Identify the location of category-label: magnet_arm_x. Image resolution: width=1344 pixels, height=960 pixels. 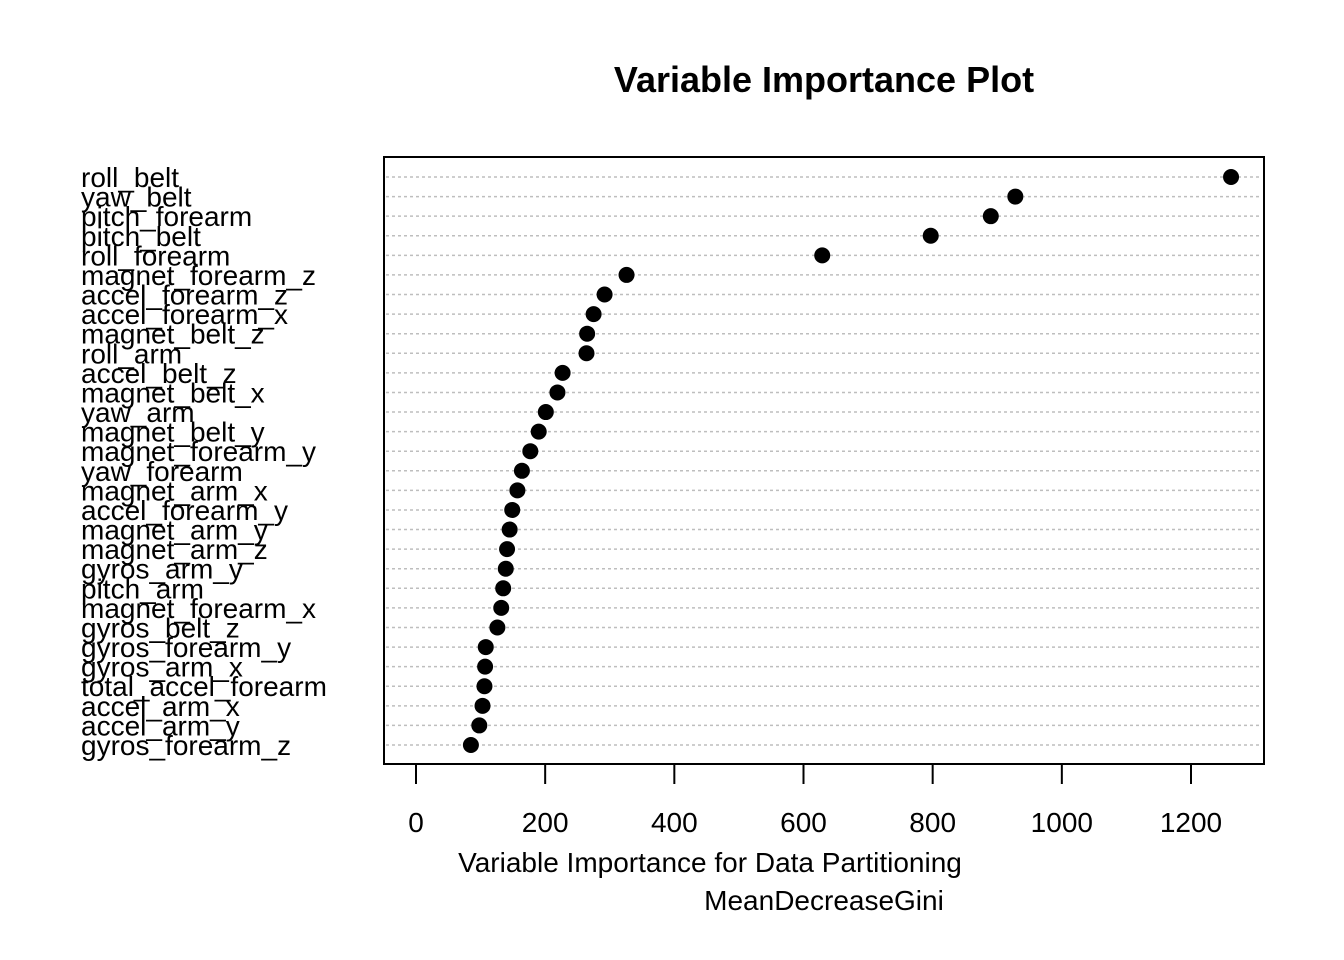
(174, 490).